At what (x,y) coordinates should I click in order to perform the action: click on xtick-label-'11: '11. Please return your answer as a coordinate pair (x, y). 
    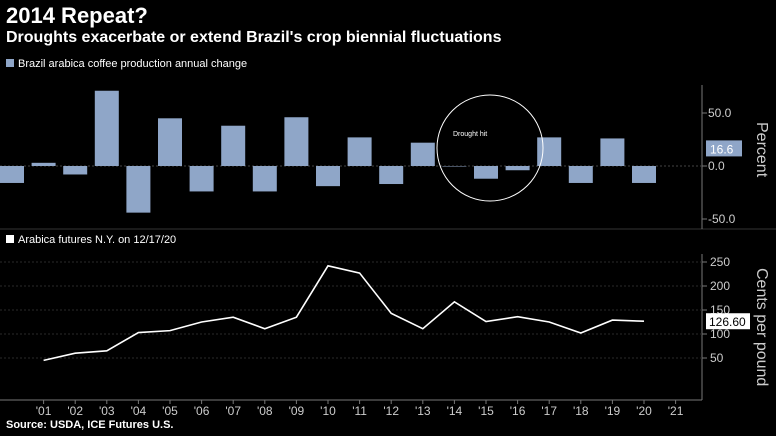
    Looking at the image, I should click on (359, 411).